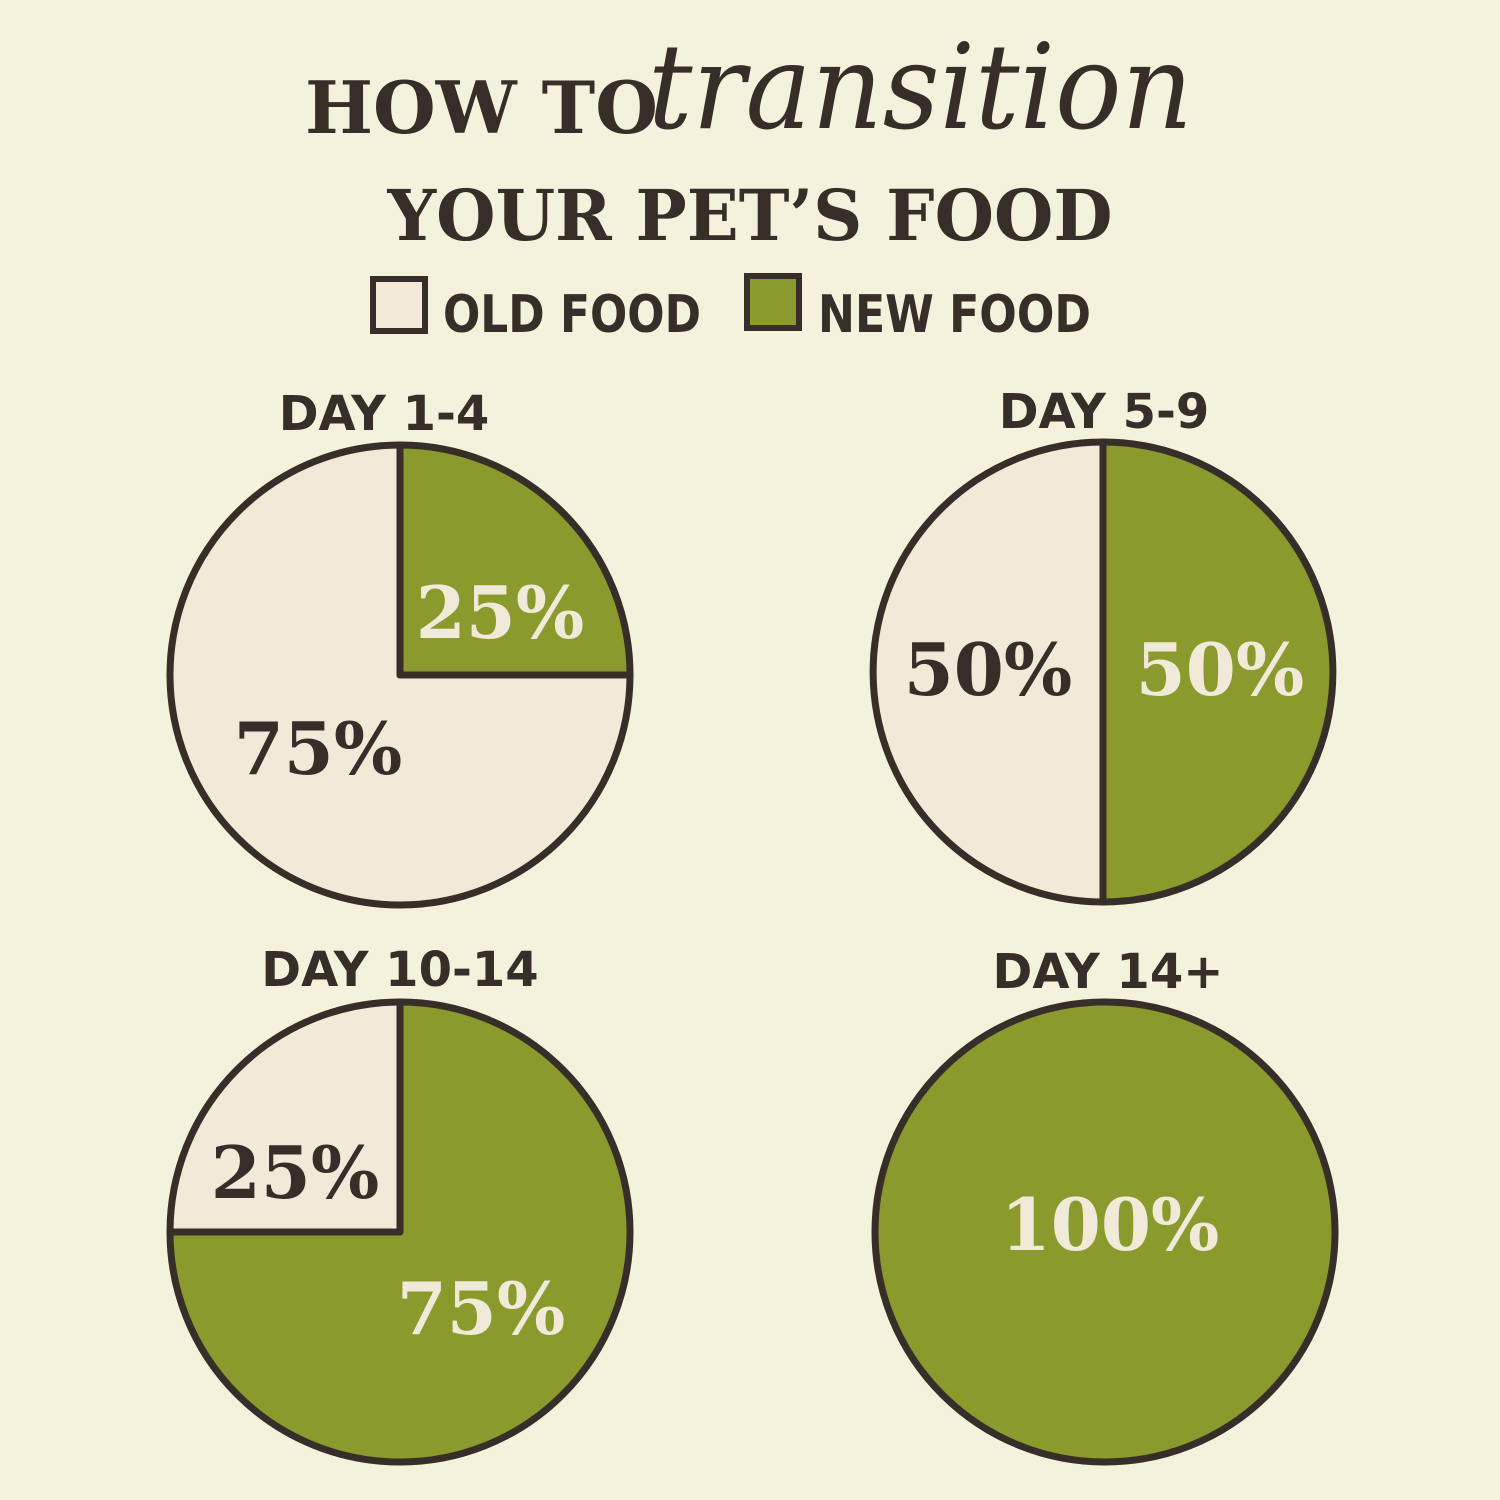 Image resolution: width=1500 pixels, height=1500 pixels. Describe the element at coordinates (920, 87) in the screenshot. I see `title-transition: transition` at that location.